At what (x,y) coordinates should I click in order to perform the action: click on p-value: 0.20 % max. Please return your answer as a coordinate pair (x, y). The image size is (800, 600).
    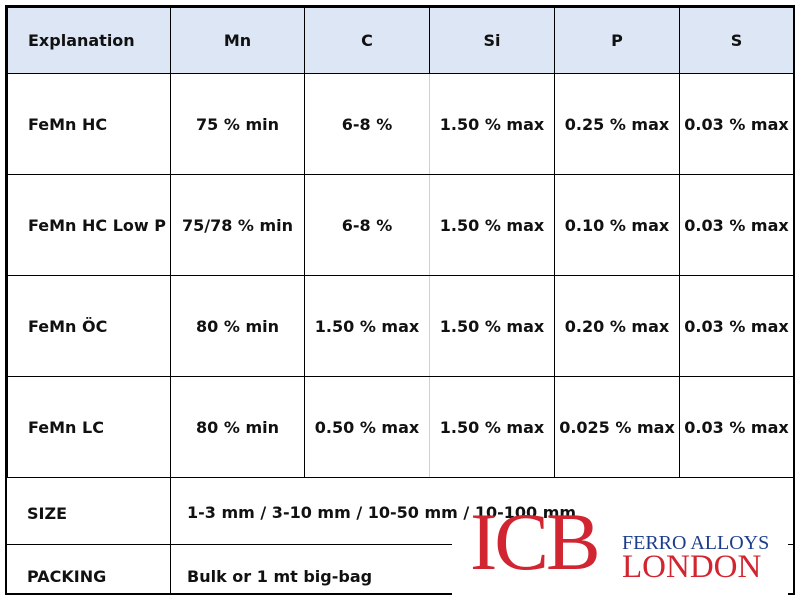
    Looking at the image, I should click on (617, 326).